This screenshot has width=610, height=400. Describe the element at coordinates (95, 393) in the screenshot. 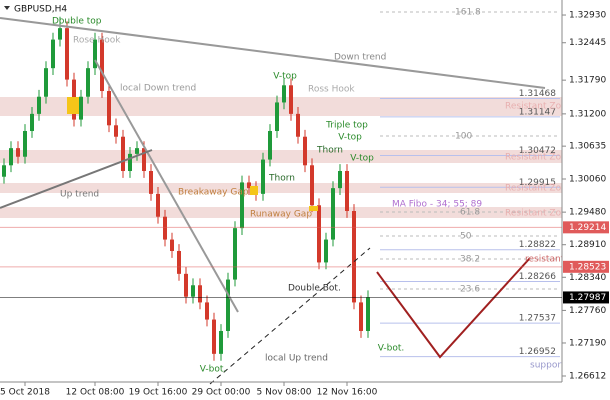

I see `x-tick-label: 12 Oct 08:00` at that location.